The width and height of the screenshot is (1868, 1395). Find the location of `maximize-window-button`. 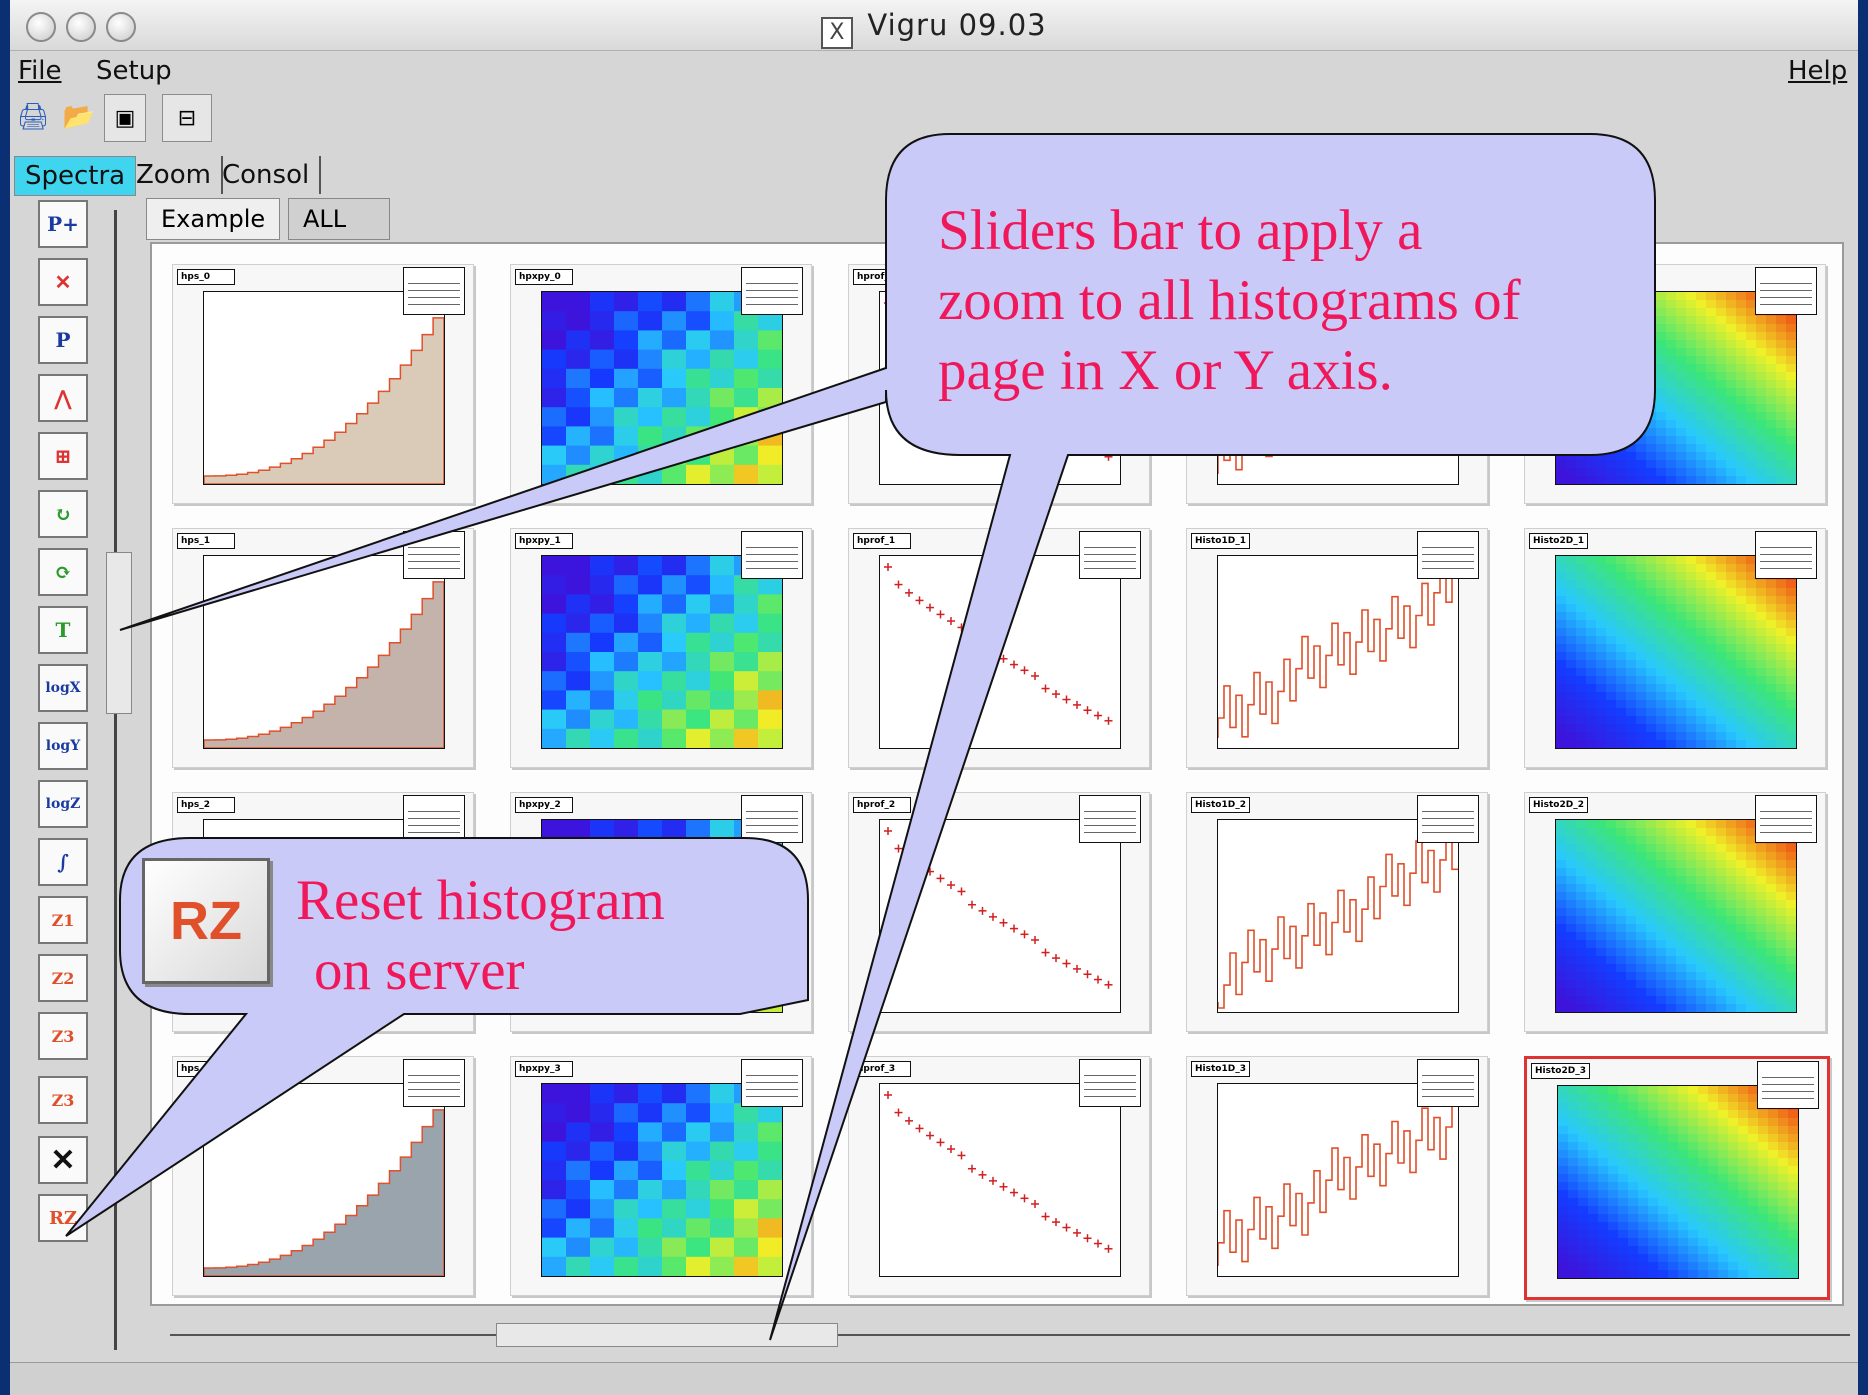

maximize-window-button is located at coordinates (121, 27).